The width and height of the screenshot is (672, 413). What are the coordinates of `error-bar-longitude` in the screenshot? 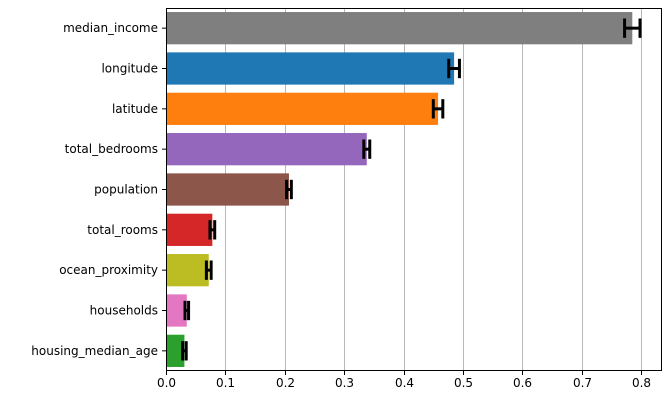 It's located at (454, 68).